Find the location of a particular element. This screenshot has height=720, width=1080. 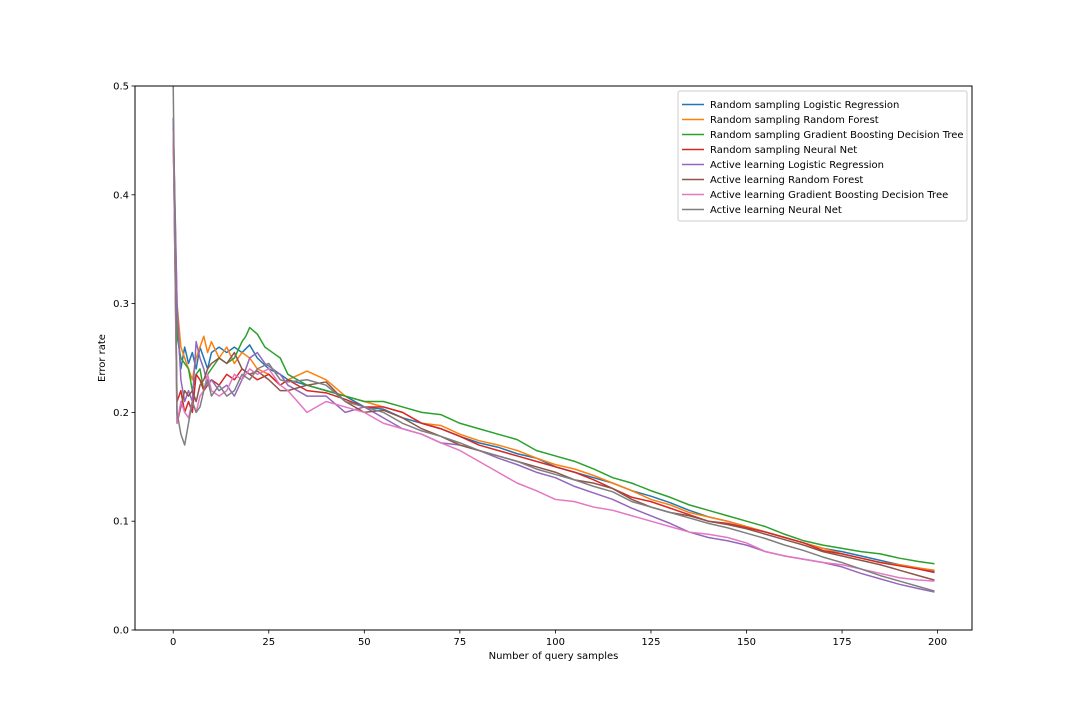

legend-label: Active learning Random Forest is located at coordinates (786, 180).